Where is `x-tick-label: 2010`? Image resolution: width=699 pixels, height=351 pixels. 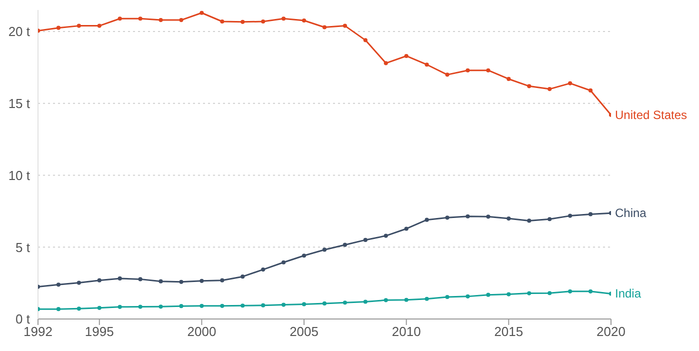 x-tick-label: 2010 is located at coordinates (406, 332).